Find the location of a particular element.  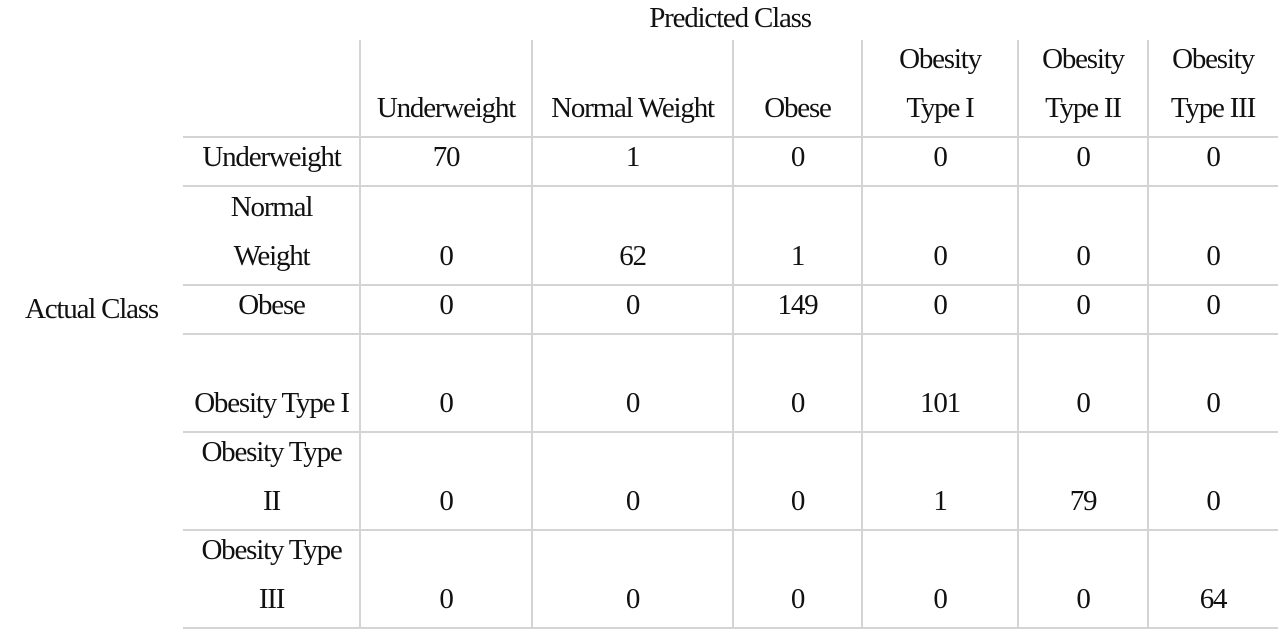

row-header: Obesity Type III is located at coordinates (271, 574).